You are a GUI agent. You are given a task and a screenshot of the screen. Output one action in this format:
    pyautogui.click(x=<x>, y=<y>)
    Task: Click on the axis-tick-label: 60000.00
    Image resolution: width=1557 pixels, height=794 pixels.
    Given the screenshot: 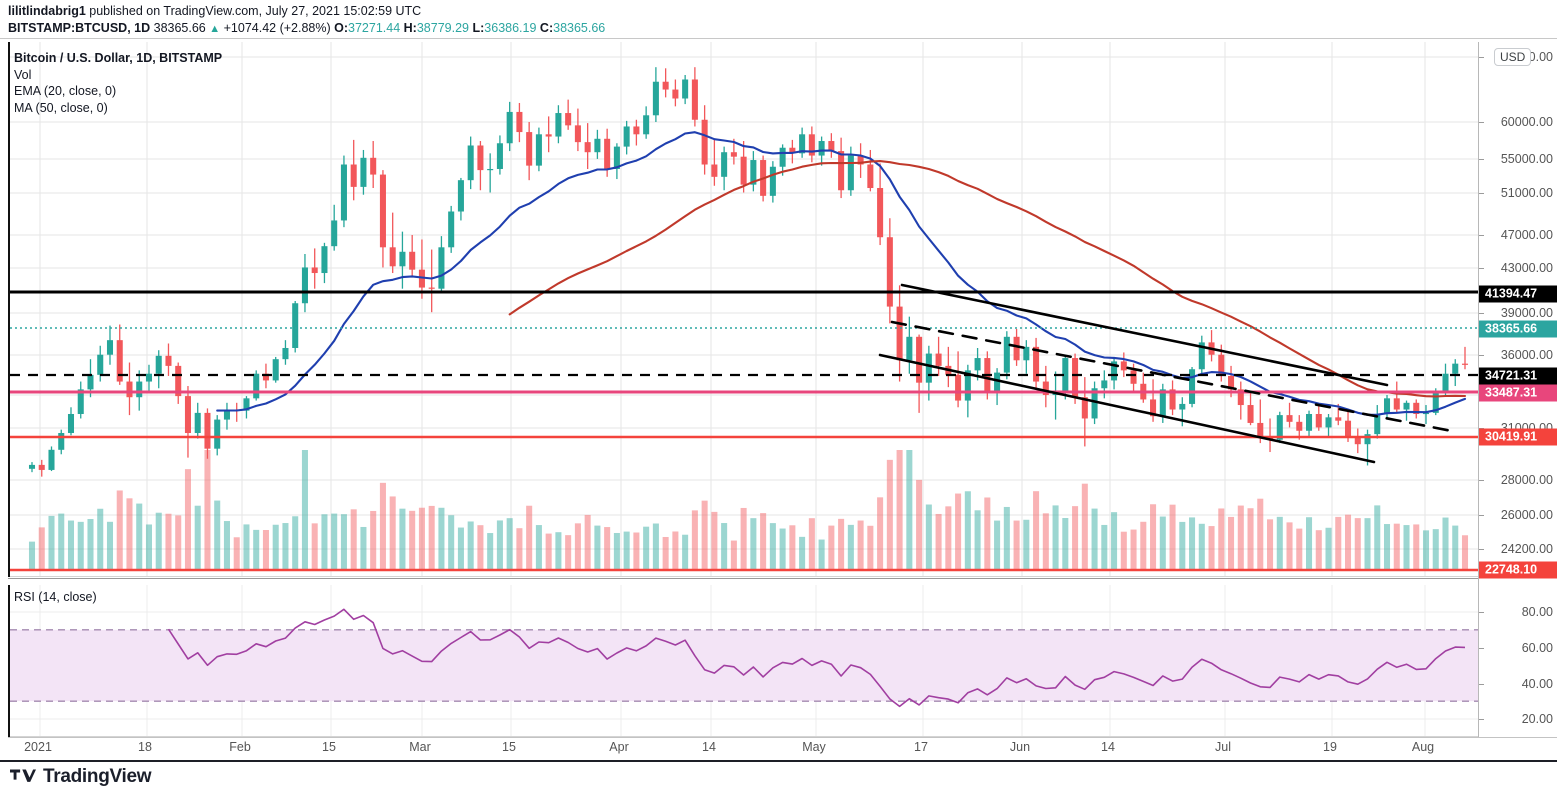 What is the action you would take?
    pyautogui.click(x=1526, y=122)
    